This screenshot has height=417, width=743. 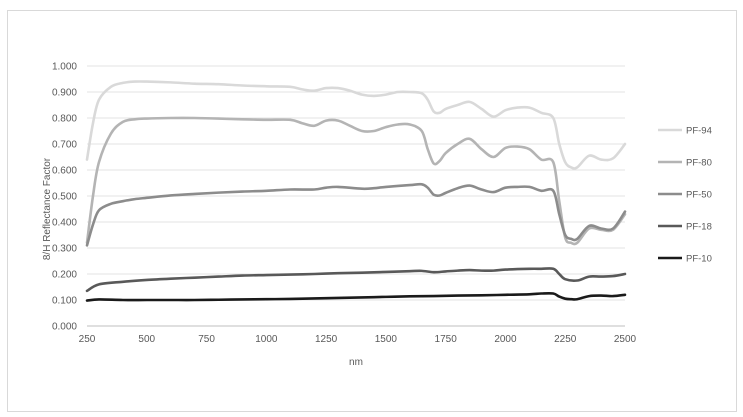 What do you see at coordinates (699, 195) in the screenshot?
I see `legend-label: PF-50` at bounding box center [699, 195].